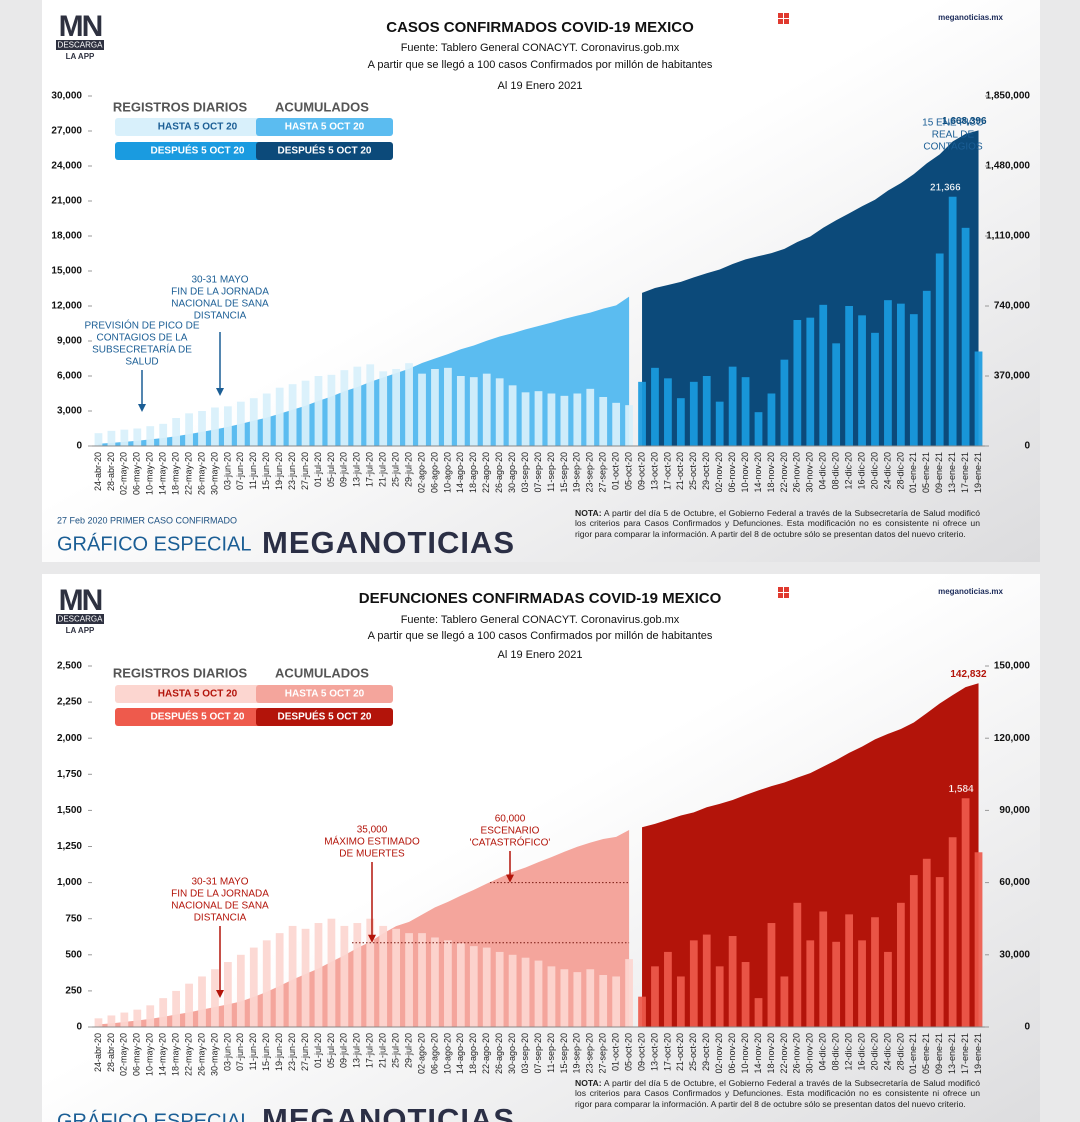 This screenshot has width=1080, height=1122. I want to click on y-tick-label: 30,000, so click(66, 96).